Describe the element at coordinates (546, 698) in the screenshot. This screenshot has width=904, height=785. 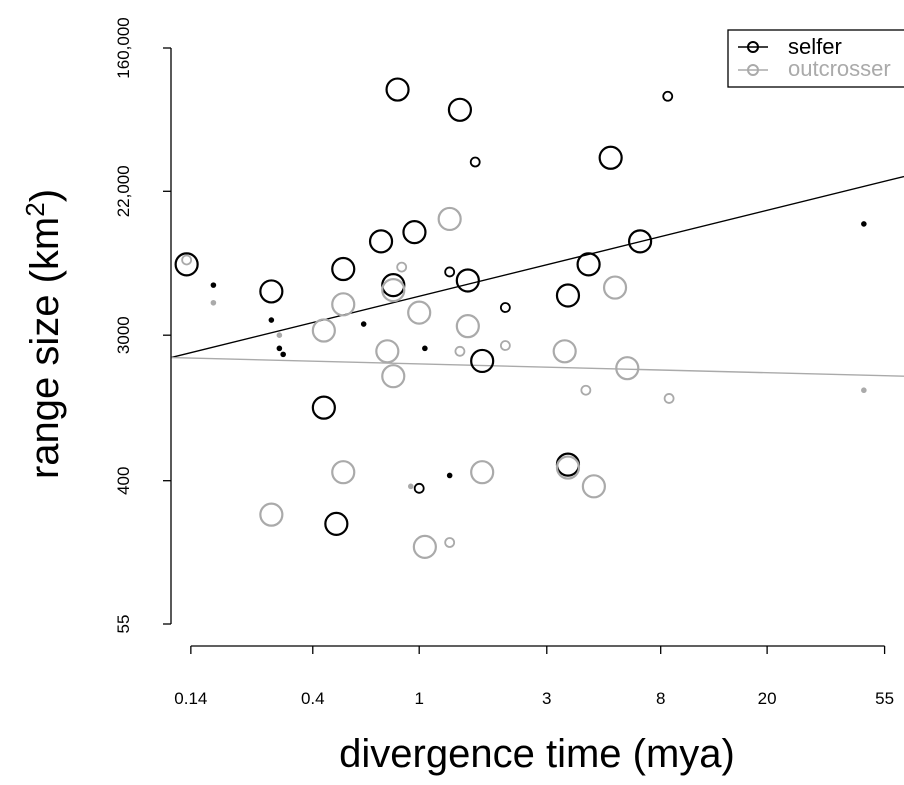
I see `x-tick-label: 3` at that location.